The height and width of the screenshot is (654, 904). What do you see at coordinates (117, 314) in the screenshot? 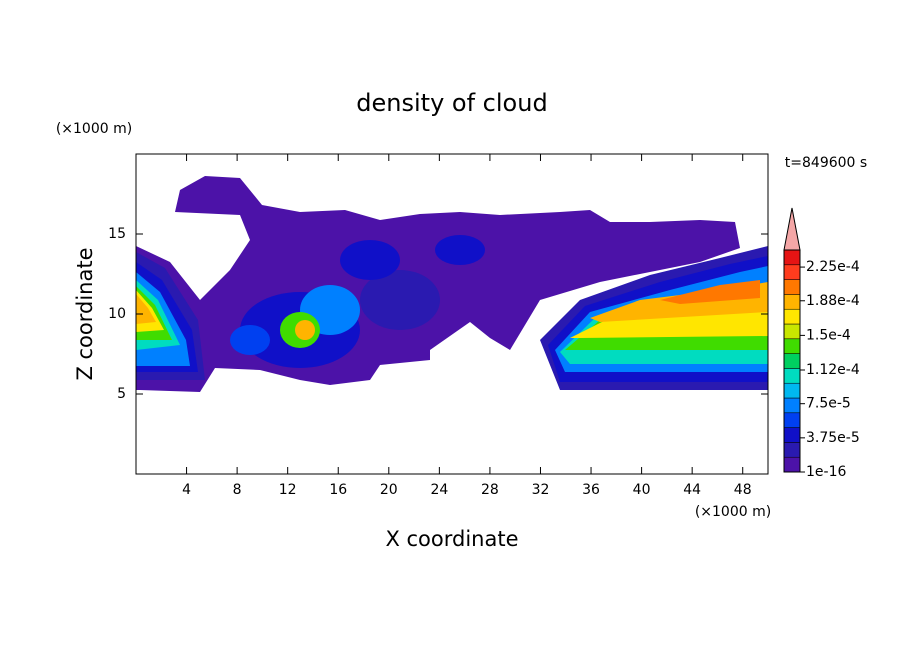
I see `y-tick-label: 10` at bounding box center [117, 314].